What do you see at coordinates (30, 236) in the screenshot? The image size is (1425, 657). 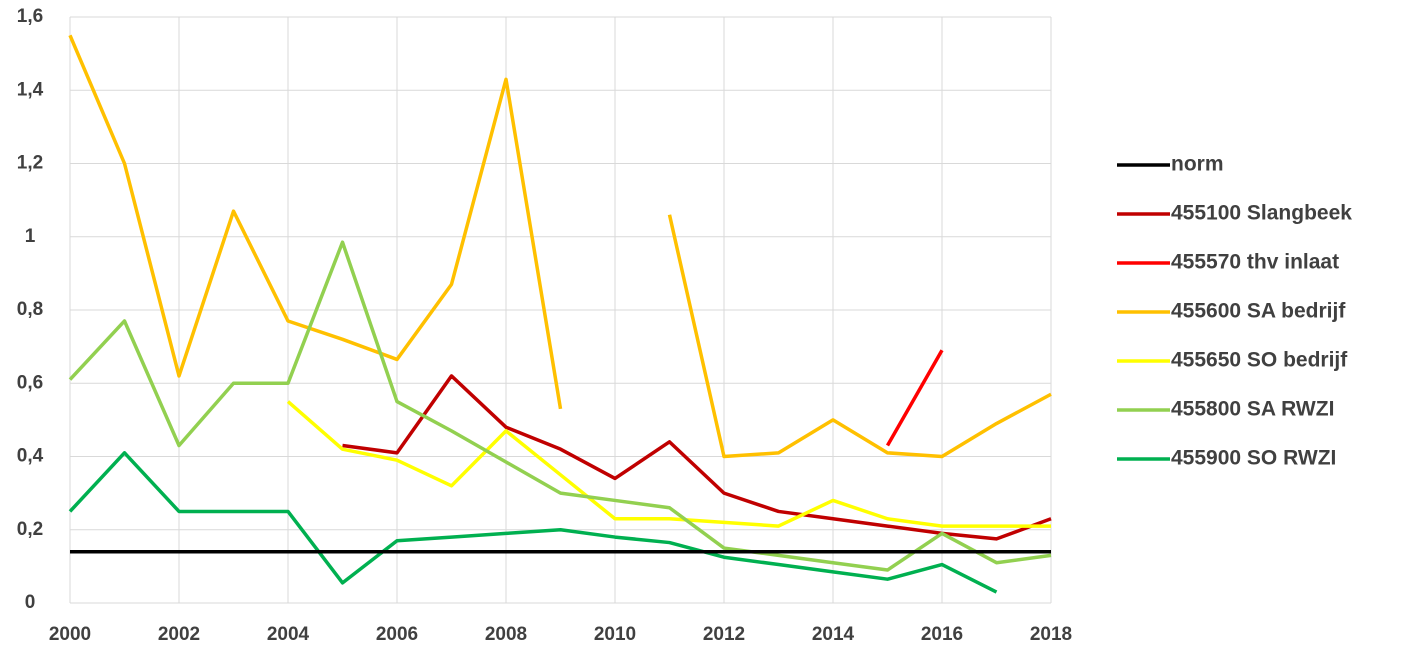 I see `y-tick-label: 1` at bounding box center [30, 236].